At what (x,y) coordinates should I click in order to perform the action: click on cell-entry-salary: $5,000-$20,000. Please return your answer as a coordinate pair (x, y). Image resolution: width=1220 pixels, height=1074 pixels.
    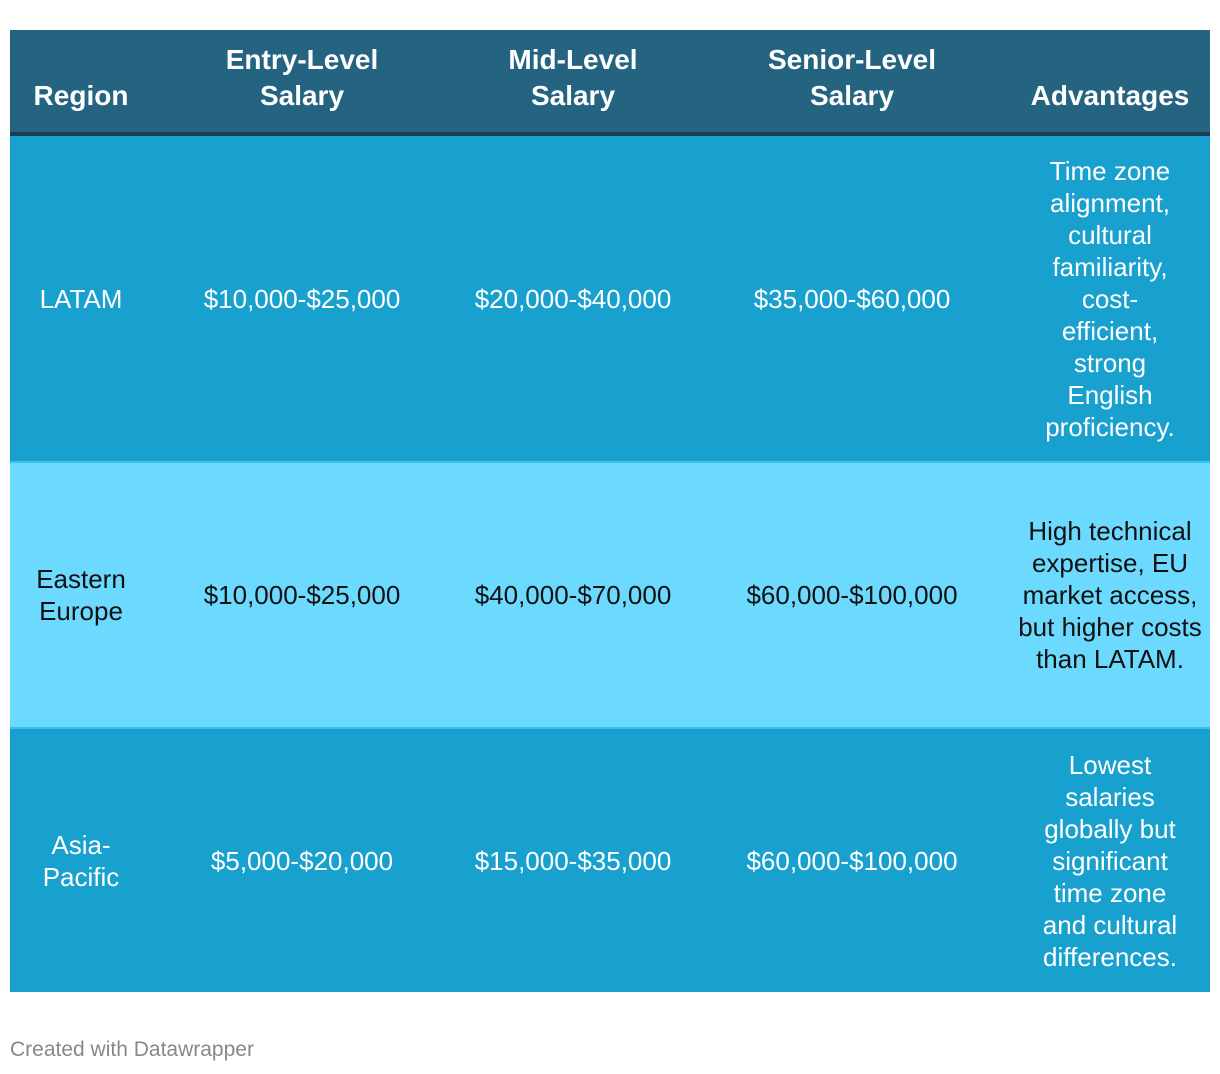
    Looking at the image, I should click on (302, 859).